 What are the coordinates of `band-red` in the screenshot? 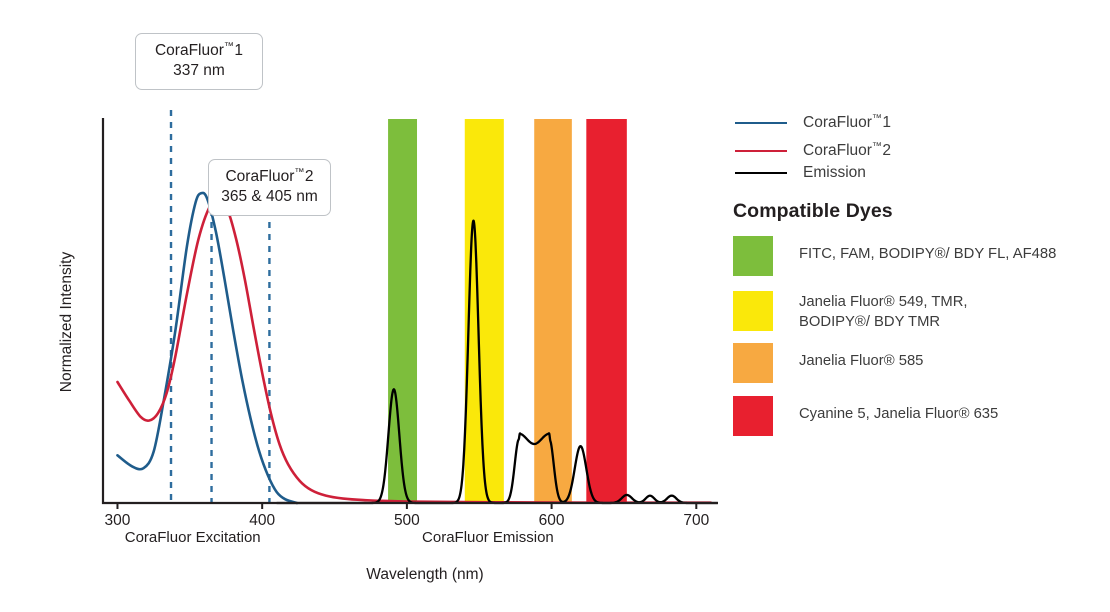 It's located at (606, 311).